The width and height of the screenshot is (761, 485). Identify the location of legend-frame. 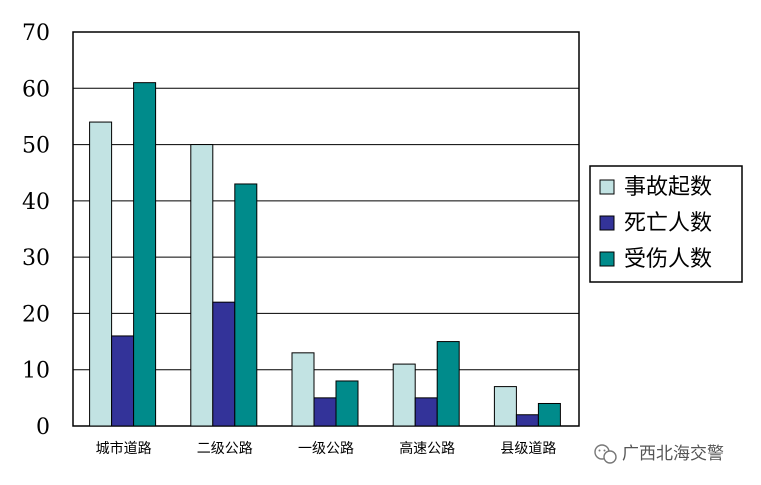
(666, 224).